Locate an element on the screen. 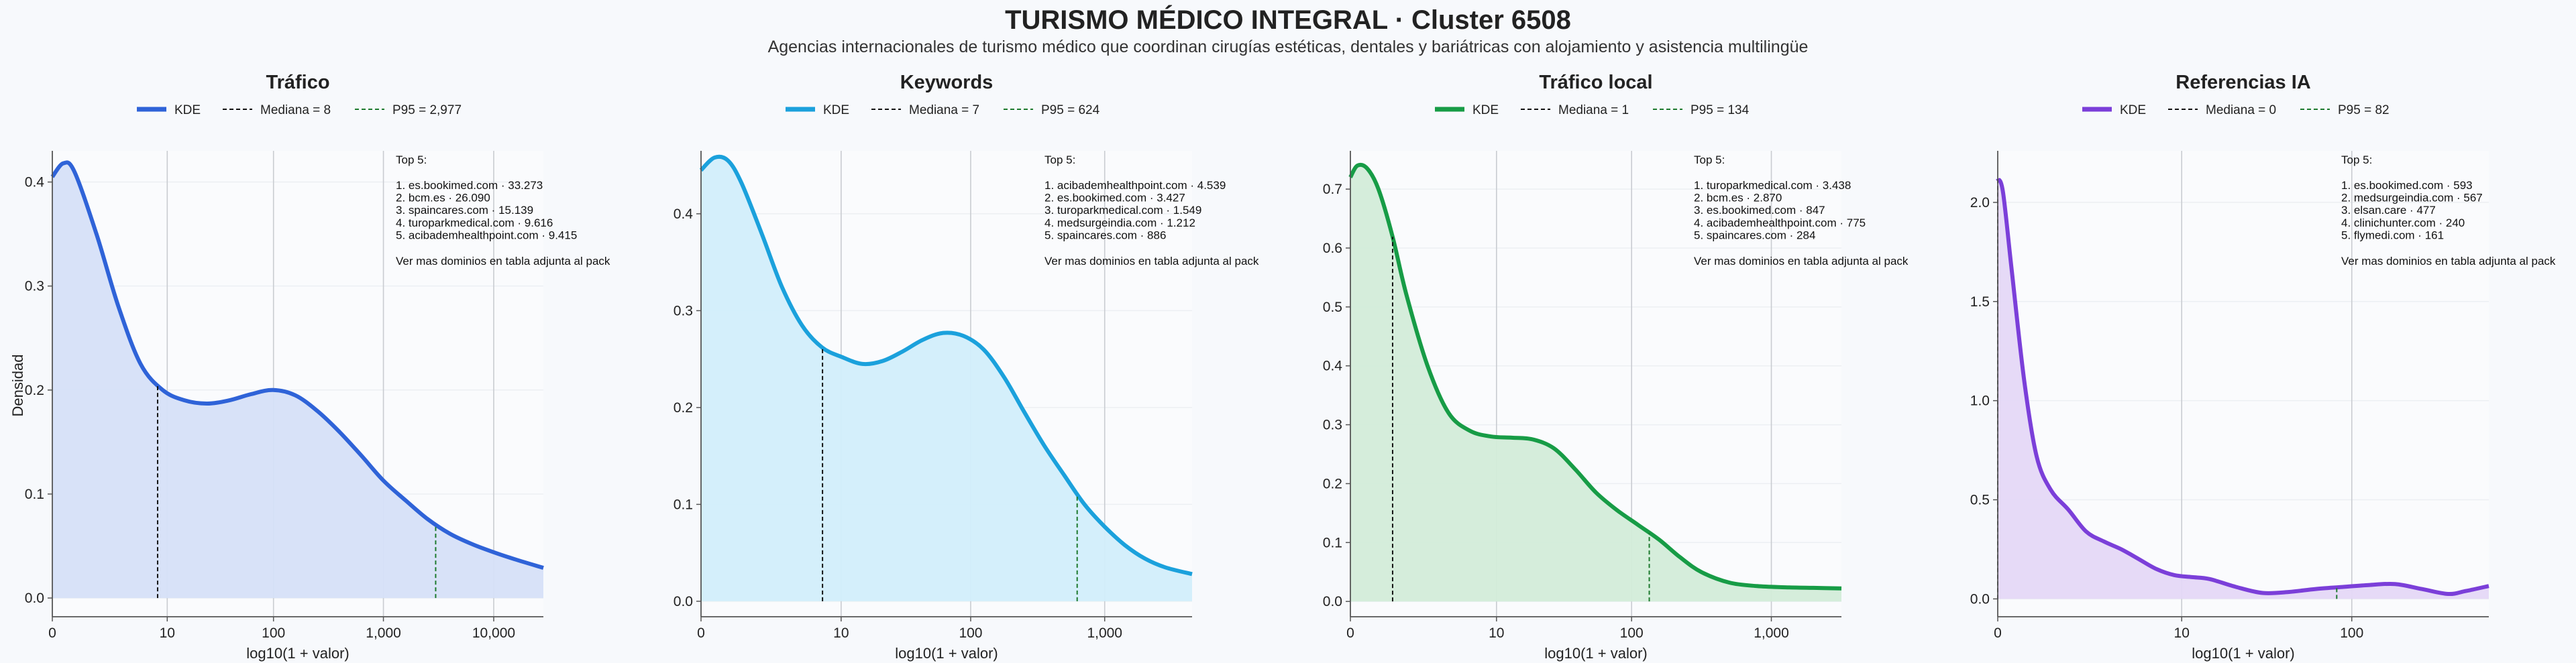  legend-p95-label: P95 = 624 is located at coordinates (1070, 110).